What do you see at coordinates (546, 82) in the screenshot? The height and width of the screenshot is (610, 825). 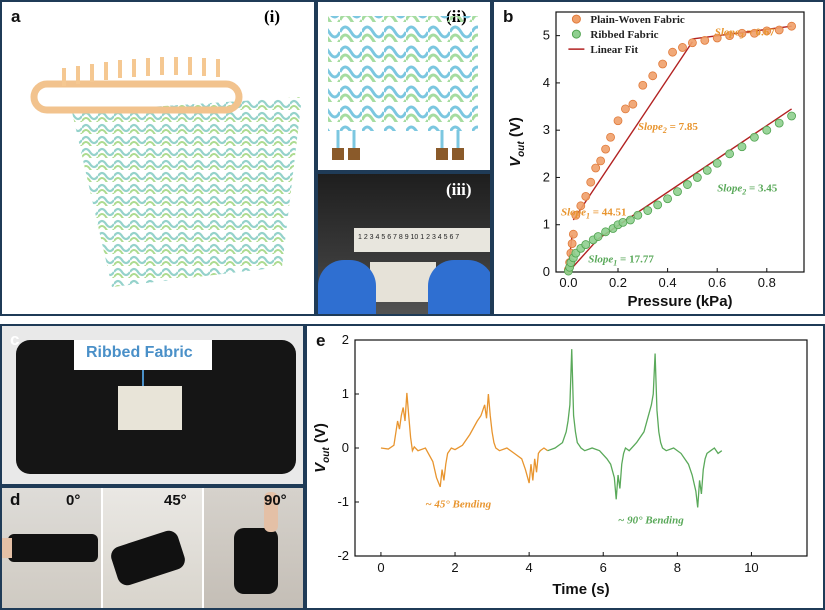 I see `y-tick-label: 4` at bounding box center [546, 82].